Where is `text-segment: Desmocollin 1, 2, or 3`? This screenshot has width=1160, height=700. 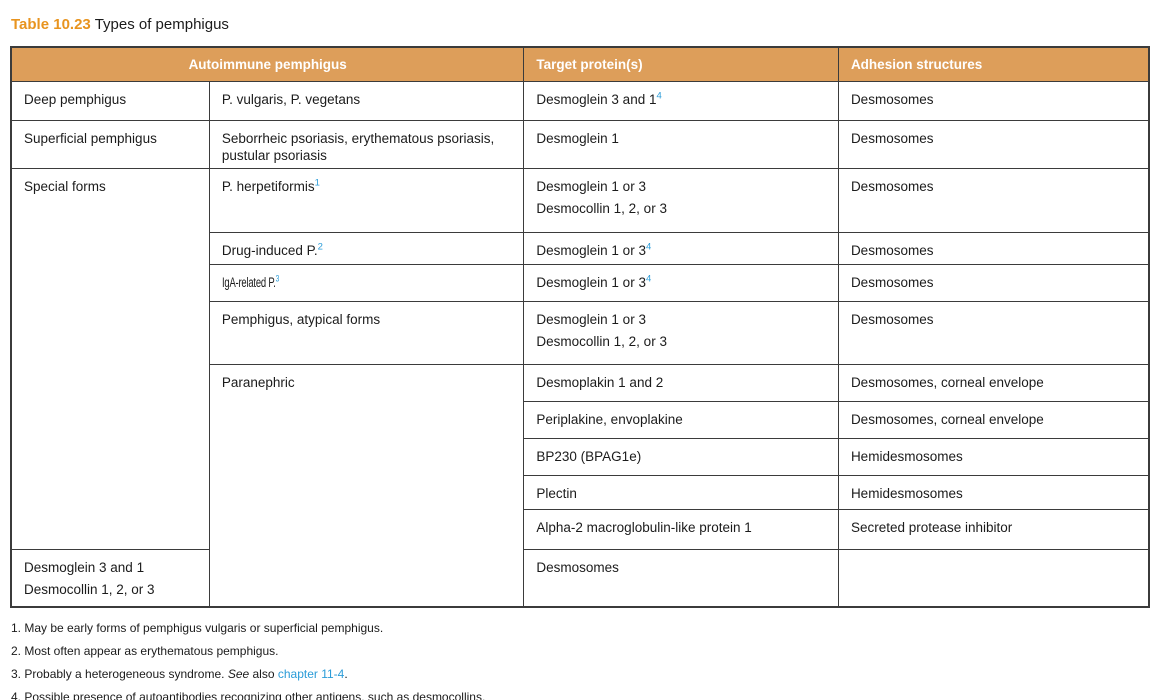 text-segment: Desmocollin 1, 2, or 3 is located at coordinates (89, 589).